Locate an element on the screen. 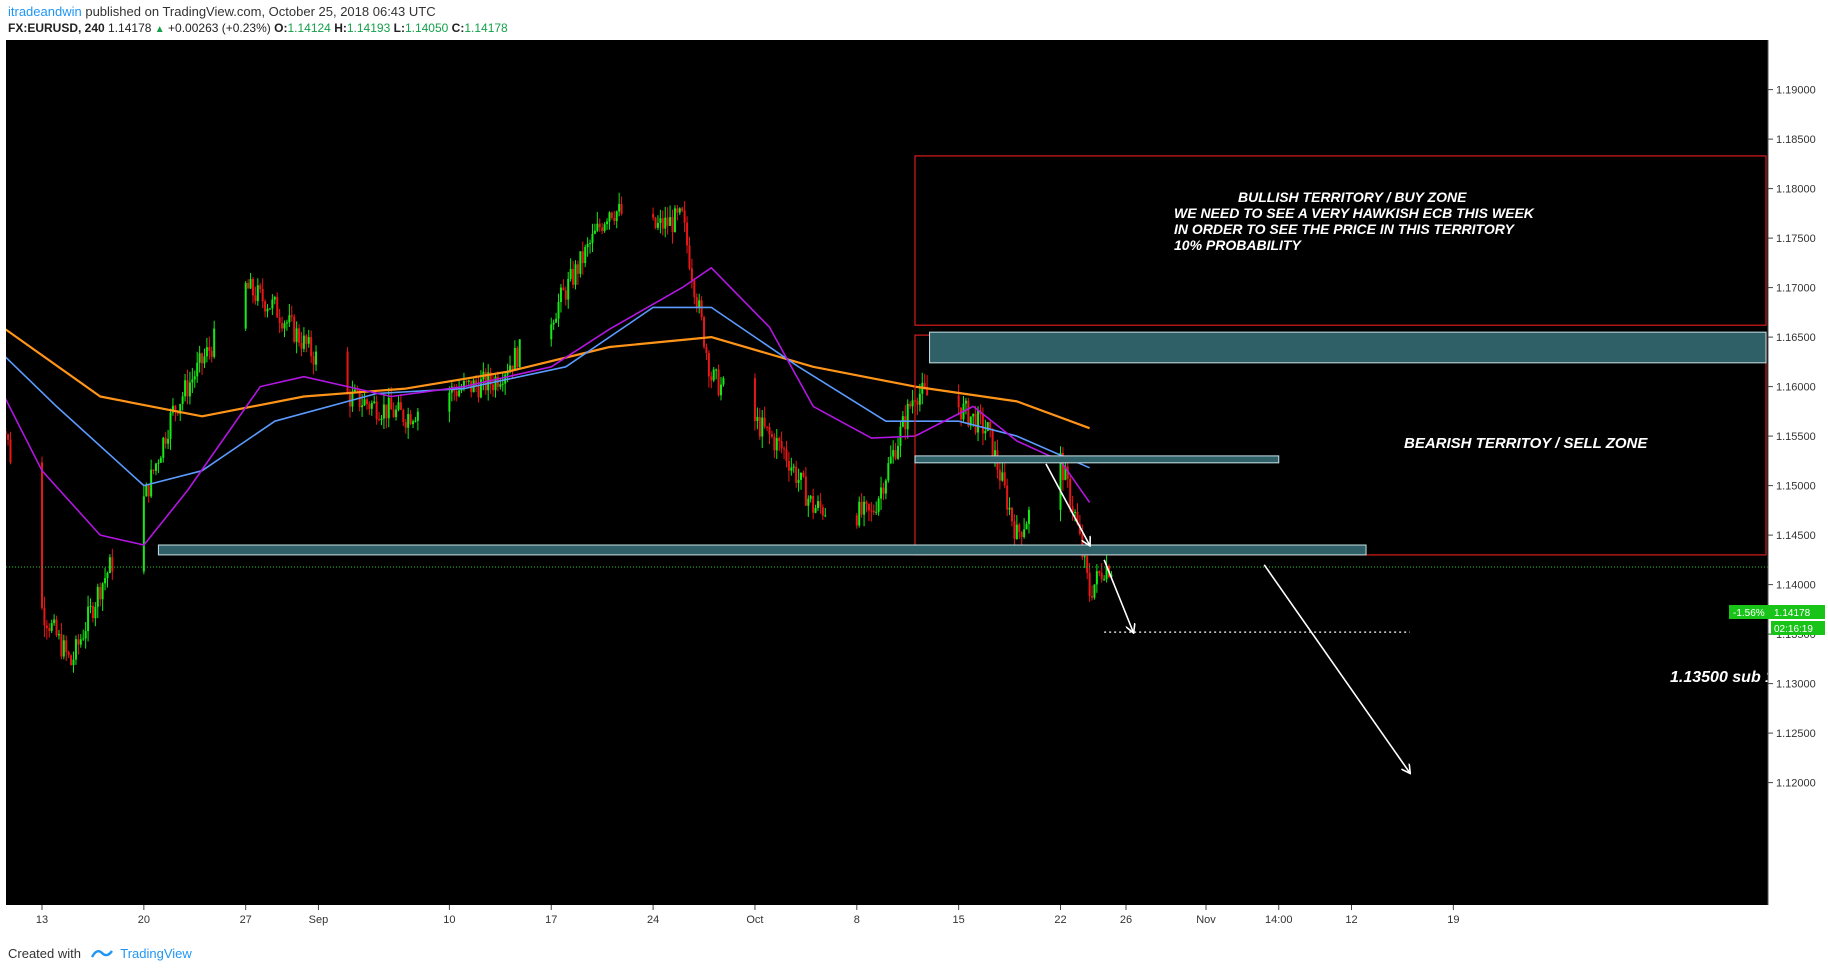 Image resolution: width=1828 pixels, height=968 pixels. x-tick-26: 26 is located at coordinates (1126, 920).